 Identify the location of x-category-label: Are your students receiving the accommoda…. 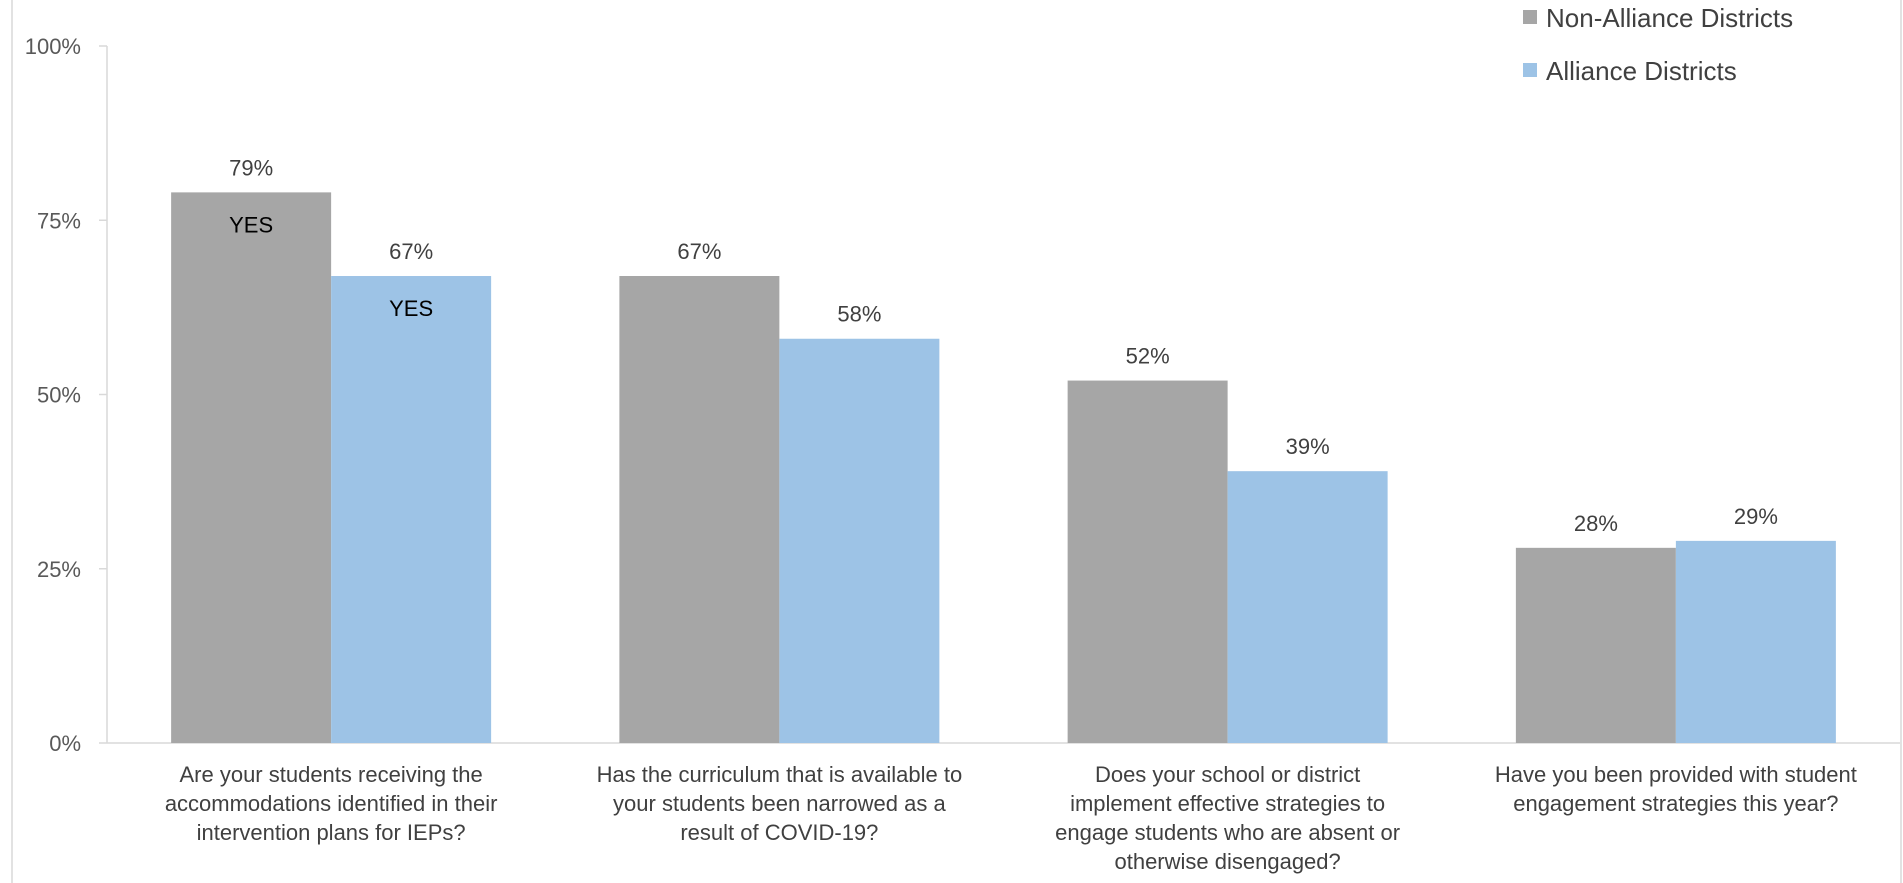
(331, 803).